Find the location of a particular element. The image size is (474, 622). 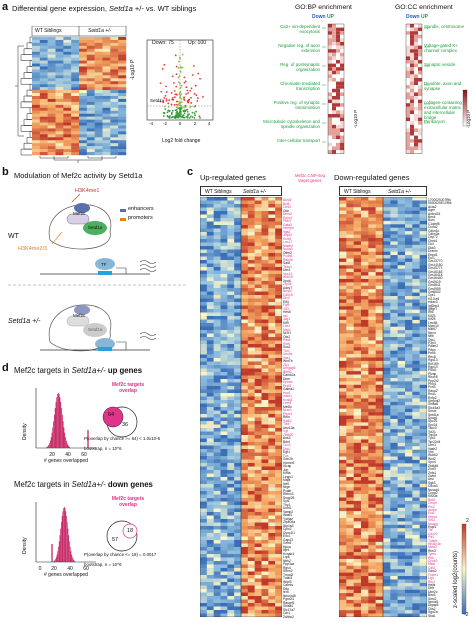

gene-label: Arhgap5 is located at coordinates (289, 368).